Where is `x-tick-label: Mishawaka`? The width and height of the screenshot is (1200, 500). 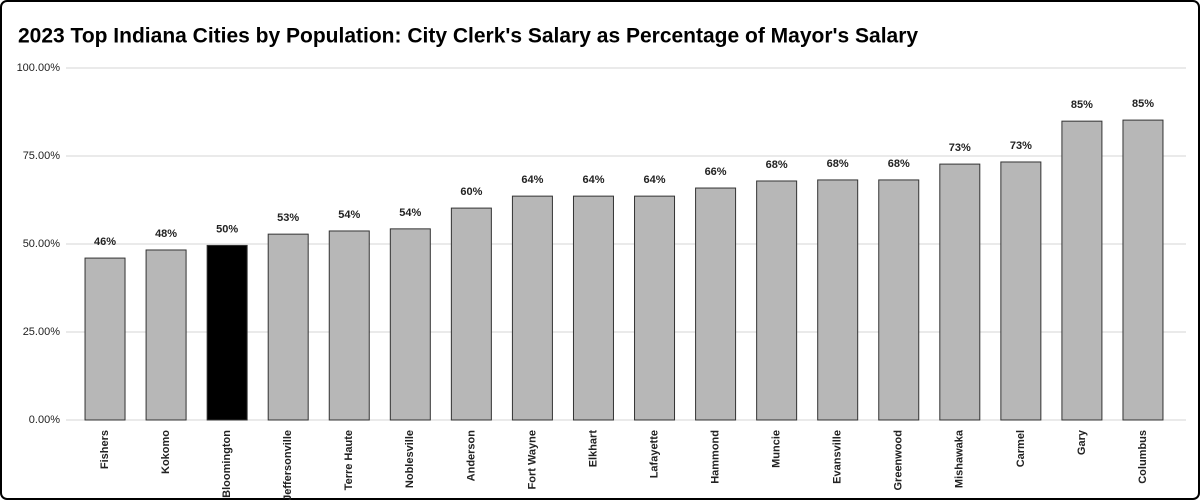 x-tick-label: Mishawaka is located at coordinates (960, 458).